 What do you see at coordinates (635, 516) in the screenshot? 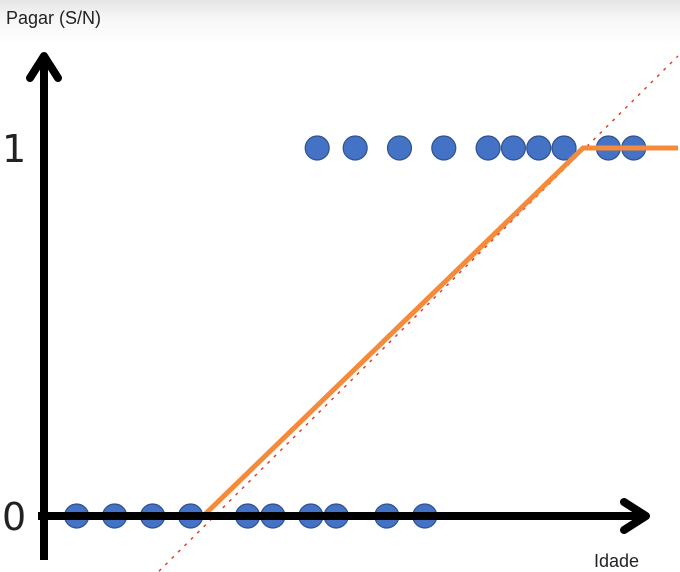
I see `x-axis-arrow-icon` at bounding box center [635, 516].